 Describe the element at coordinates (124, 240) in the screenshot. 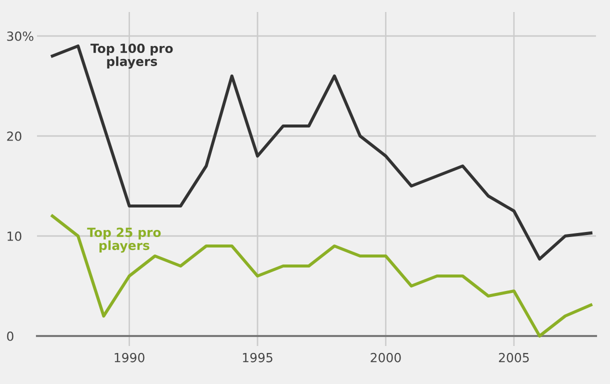

I see `series-label: Top 25 pro players` at that location.